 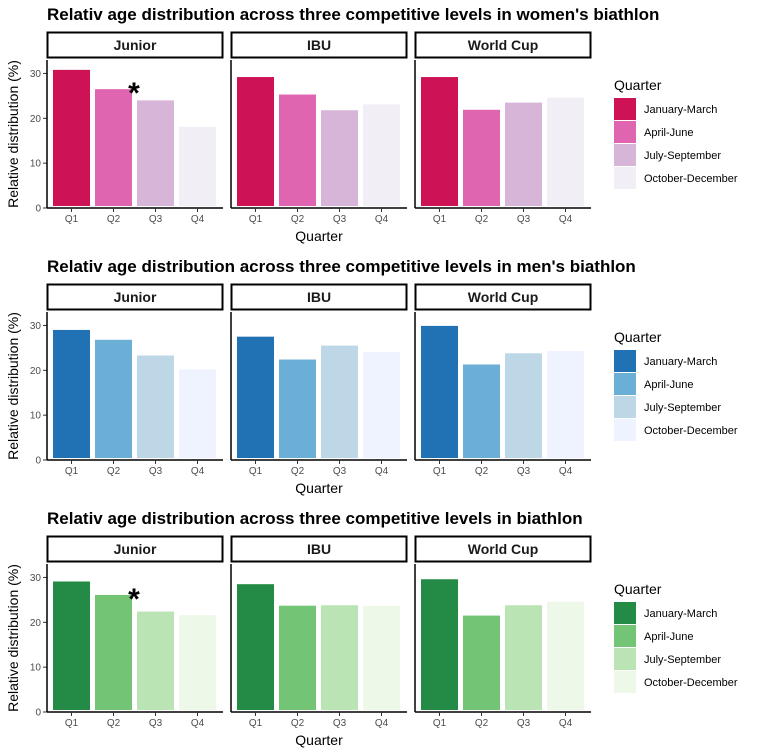 What do you see at coordinates (503, 549) in the screenshot?
I see `facet-strip-label: World Cup` at bounding box center [503, 549].